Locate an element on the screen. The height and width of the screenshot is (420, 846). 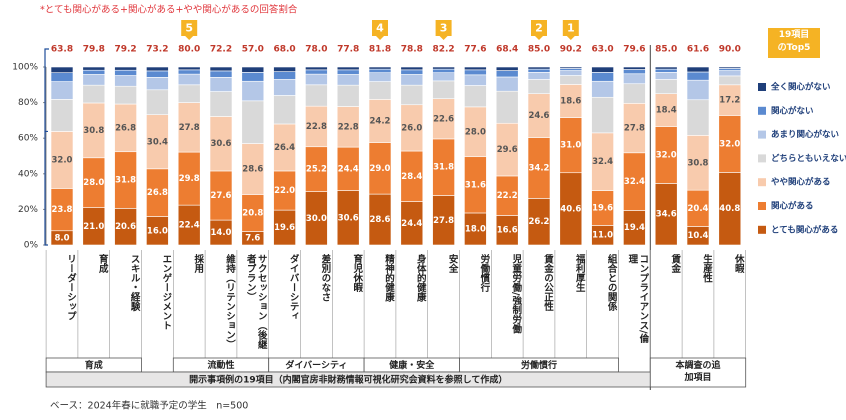
value-label: 26.8 is located at coordinates (125, 128).